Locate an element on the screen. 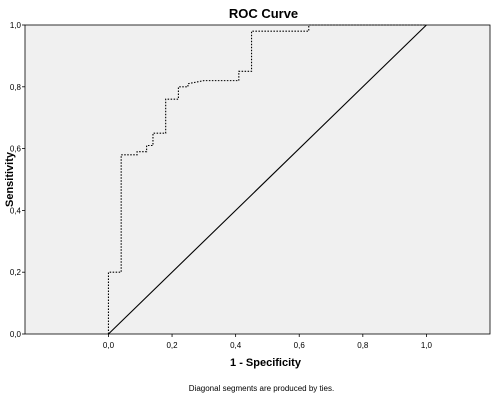  x-tick-label: 0,0 is located at coordinates (109, 345).